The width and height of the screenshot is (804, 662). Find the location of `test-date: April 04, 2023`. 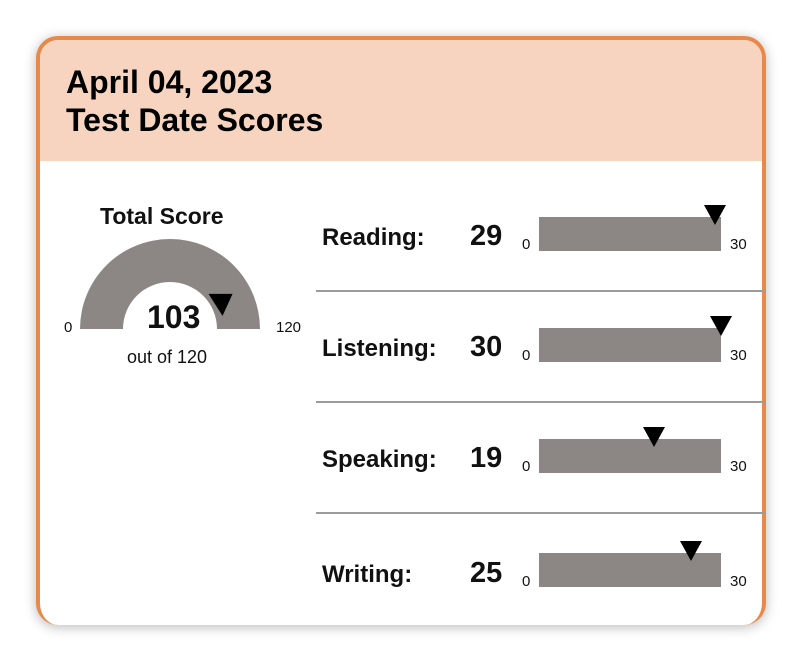

test-date: April 04, 2023 is located at coordinates (169, 82).